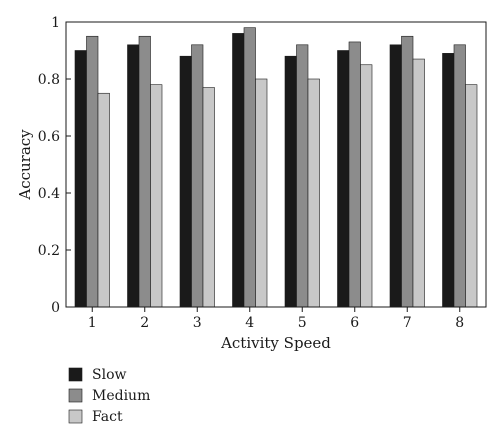 This screenshot has width=500, height=448. What do you see at coordinates (276, 319) in the screenshot?
I see `x-axis: 1 2 3 4 5 6 7 8` at bounding box center [276, 319].